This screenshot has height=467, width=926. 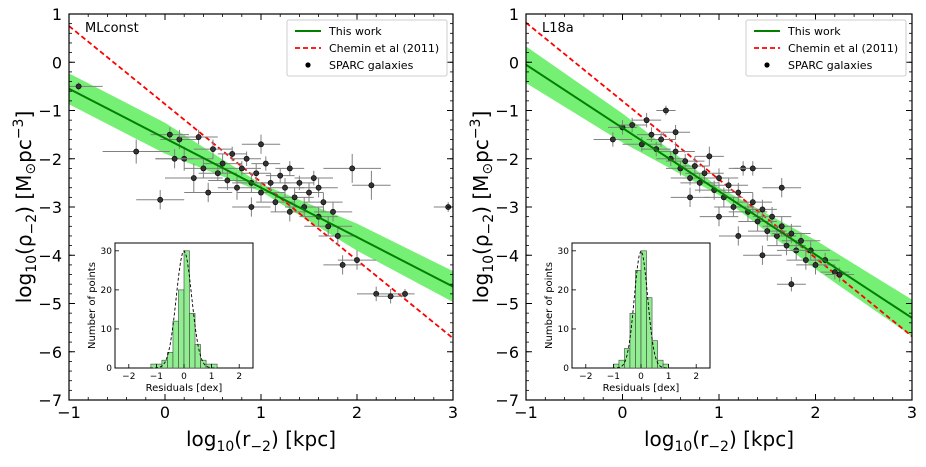 I want to click on inset-y-label: Number of points, so click(x=92, y=305).